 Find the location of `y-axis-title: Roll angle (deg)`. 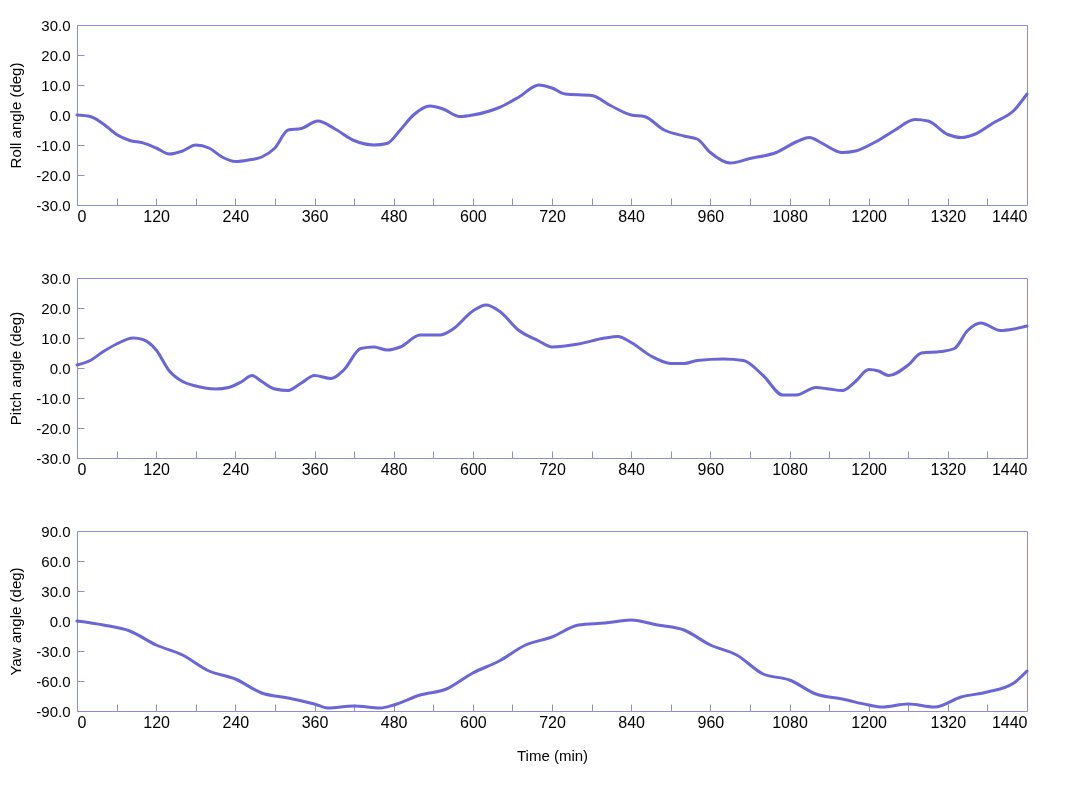

y-axis-title: Roll angle (deg) is located at coordinates (16, 115).